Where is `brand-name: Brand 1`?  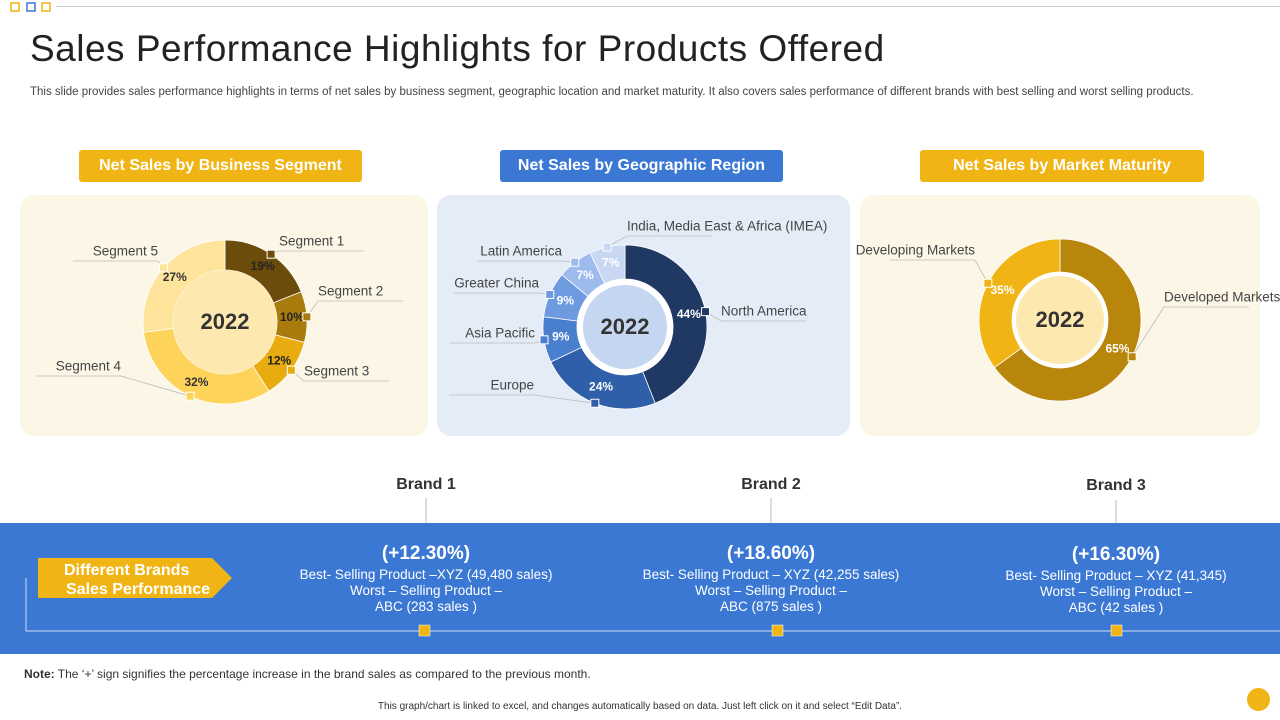 brand-name: Brand 1 is located at coordinates (426, 484).